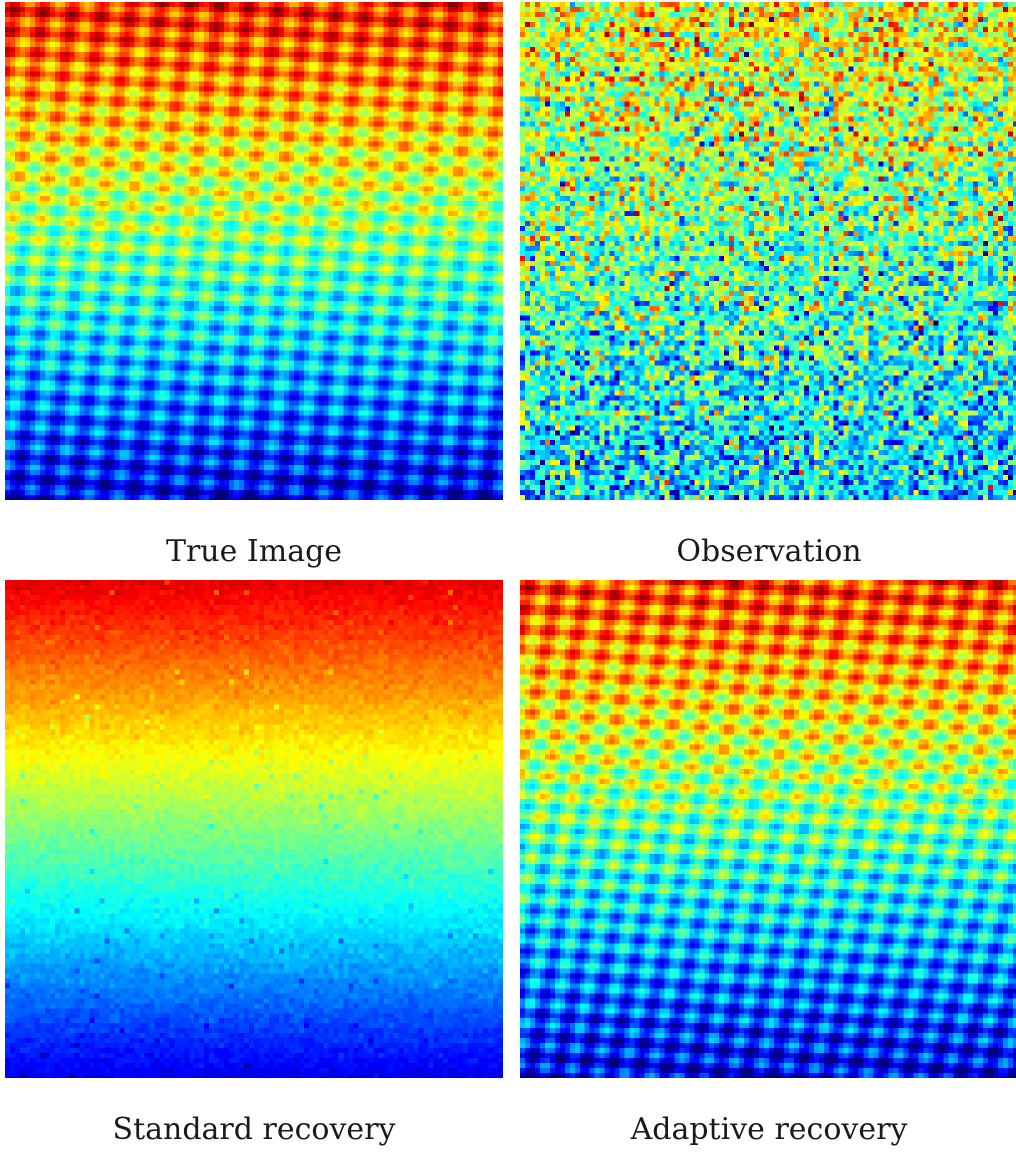 This screenshot has height=1153, width=1016. Describe the element at coordinates (769, 551) in the screenshot. I see `observation-caption: Observation` at that location.